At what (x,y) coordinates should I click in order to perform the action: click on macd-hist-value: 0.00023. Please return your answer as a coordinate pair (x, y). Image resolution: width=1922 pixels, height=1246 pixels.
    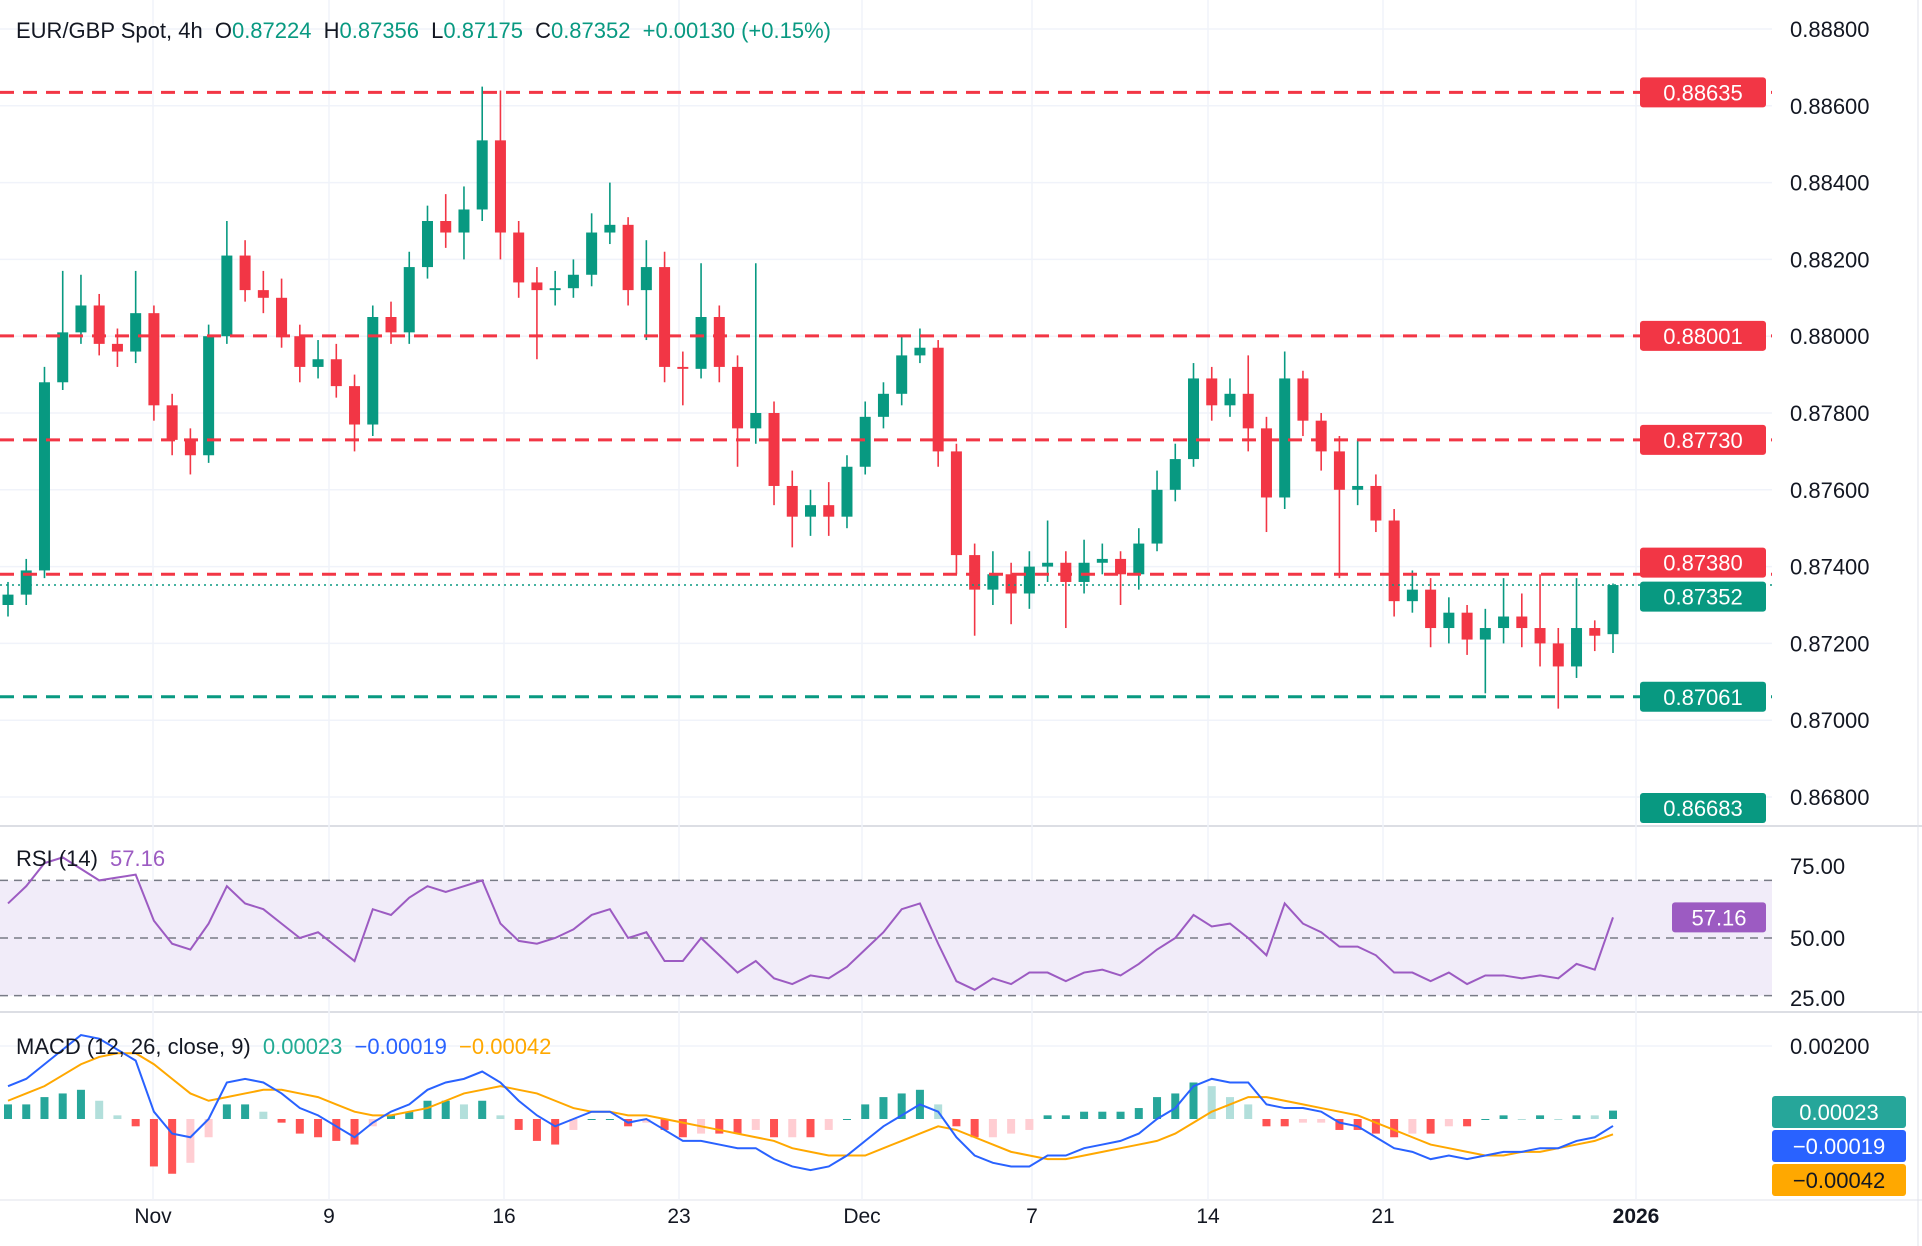
    Looking at the image, I should click on (302, 1046).